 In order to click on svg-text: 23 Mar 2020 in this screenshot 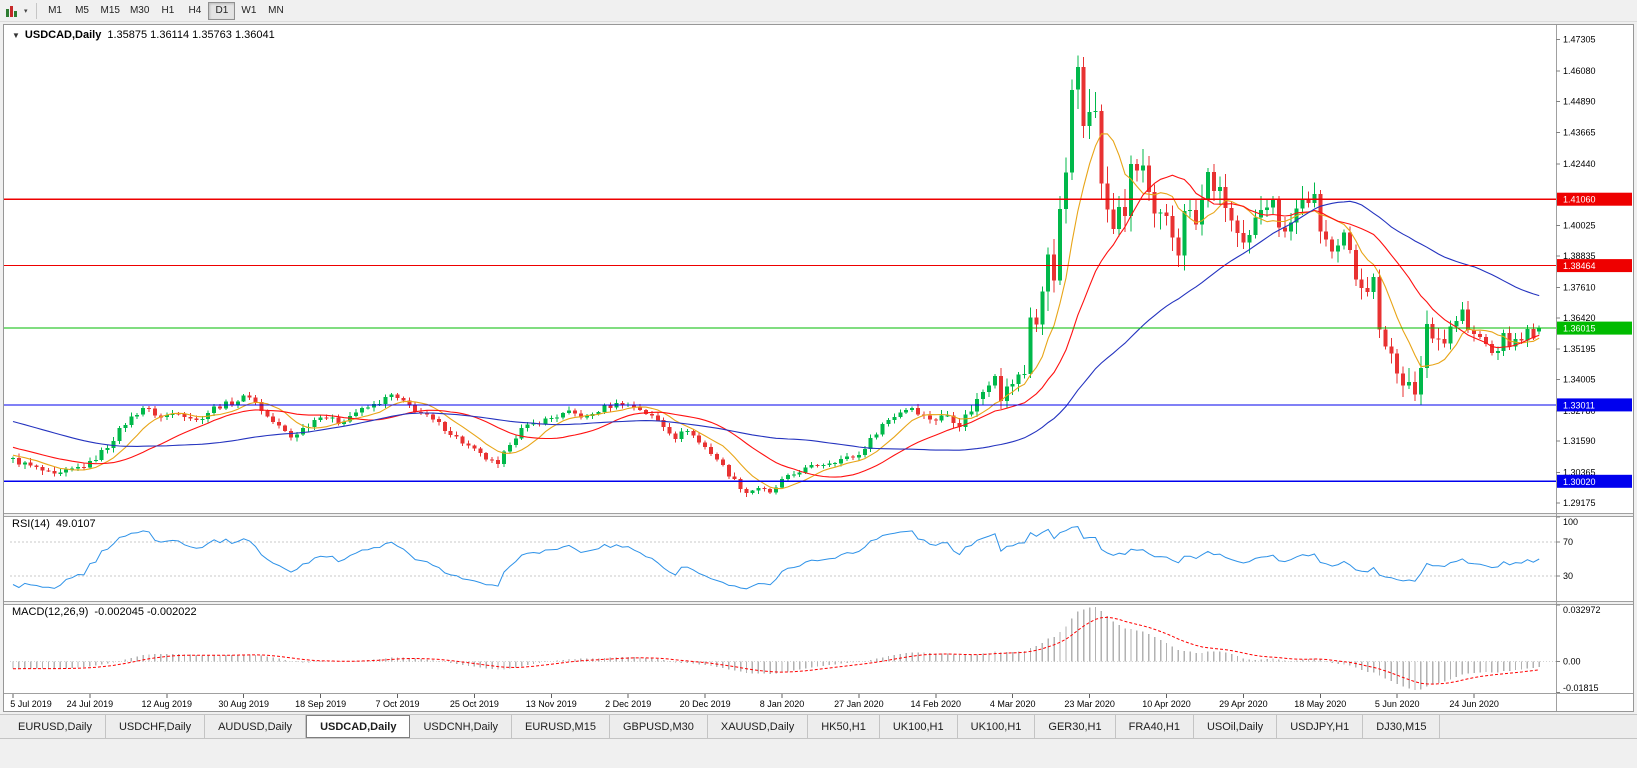, I will do `click(1089, 704)`.